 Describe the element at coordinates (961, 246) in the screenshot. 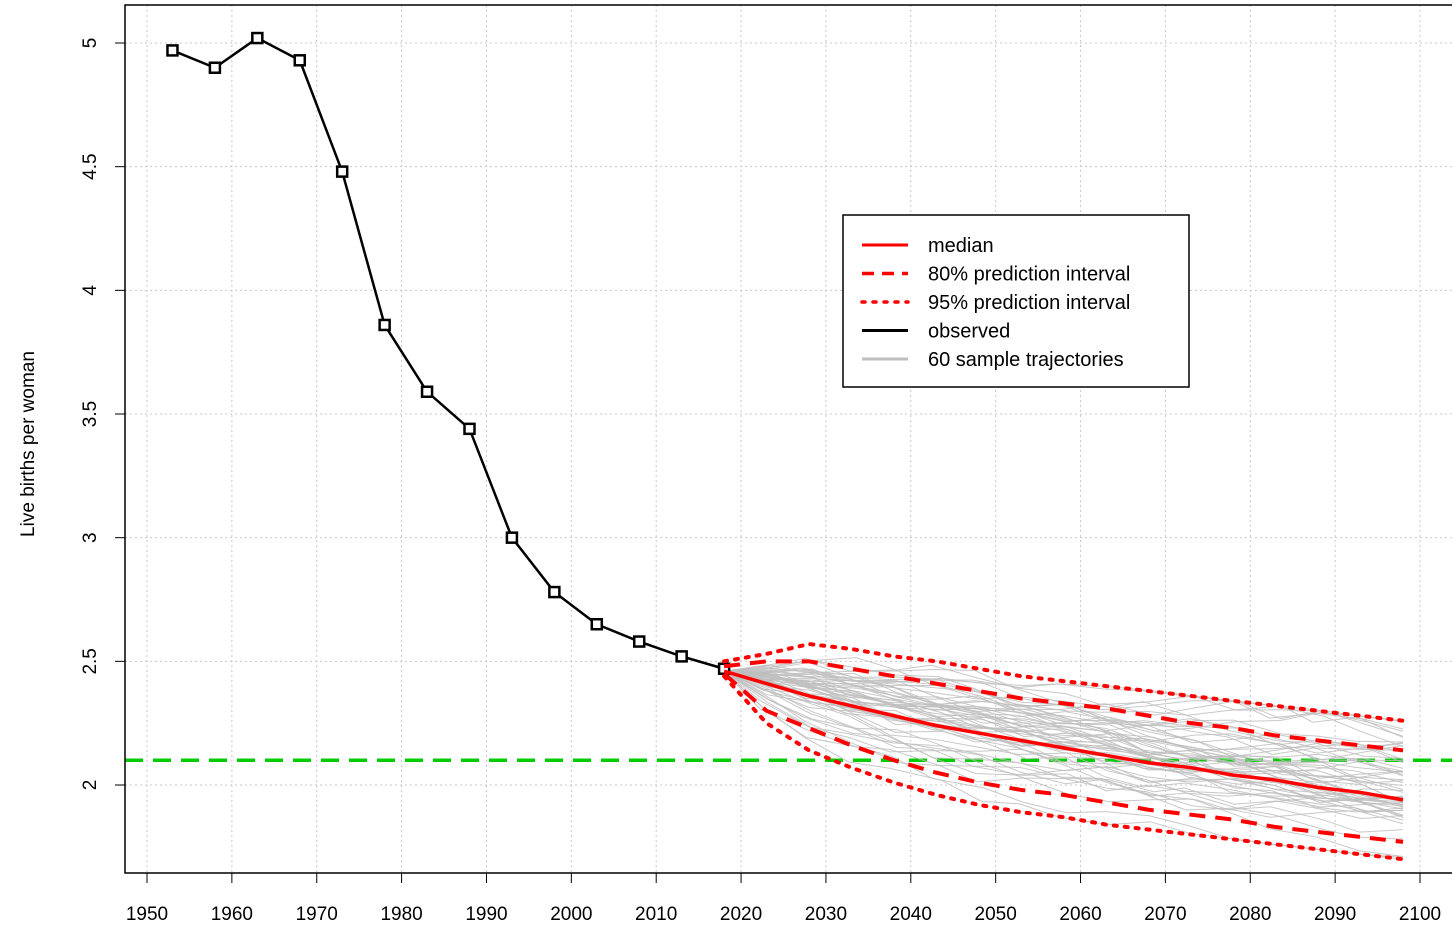

I see `legend-label: median` at that location.